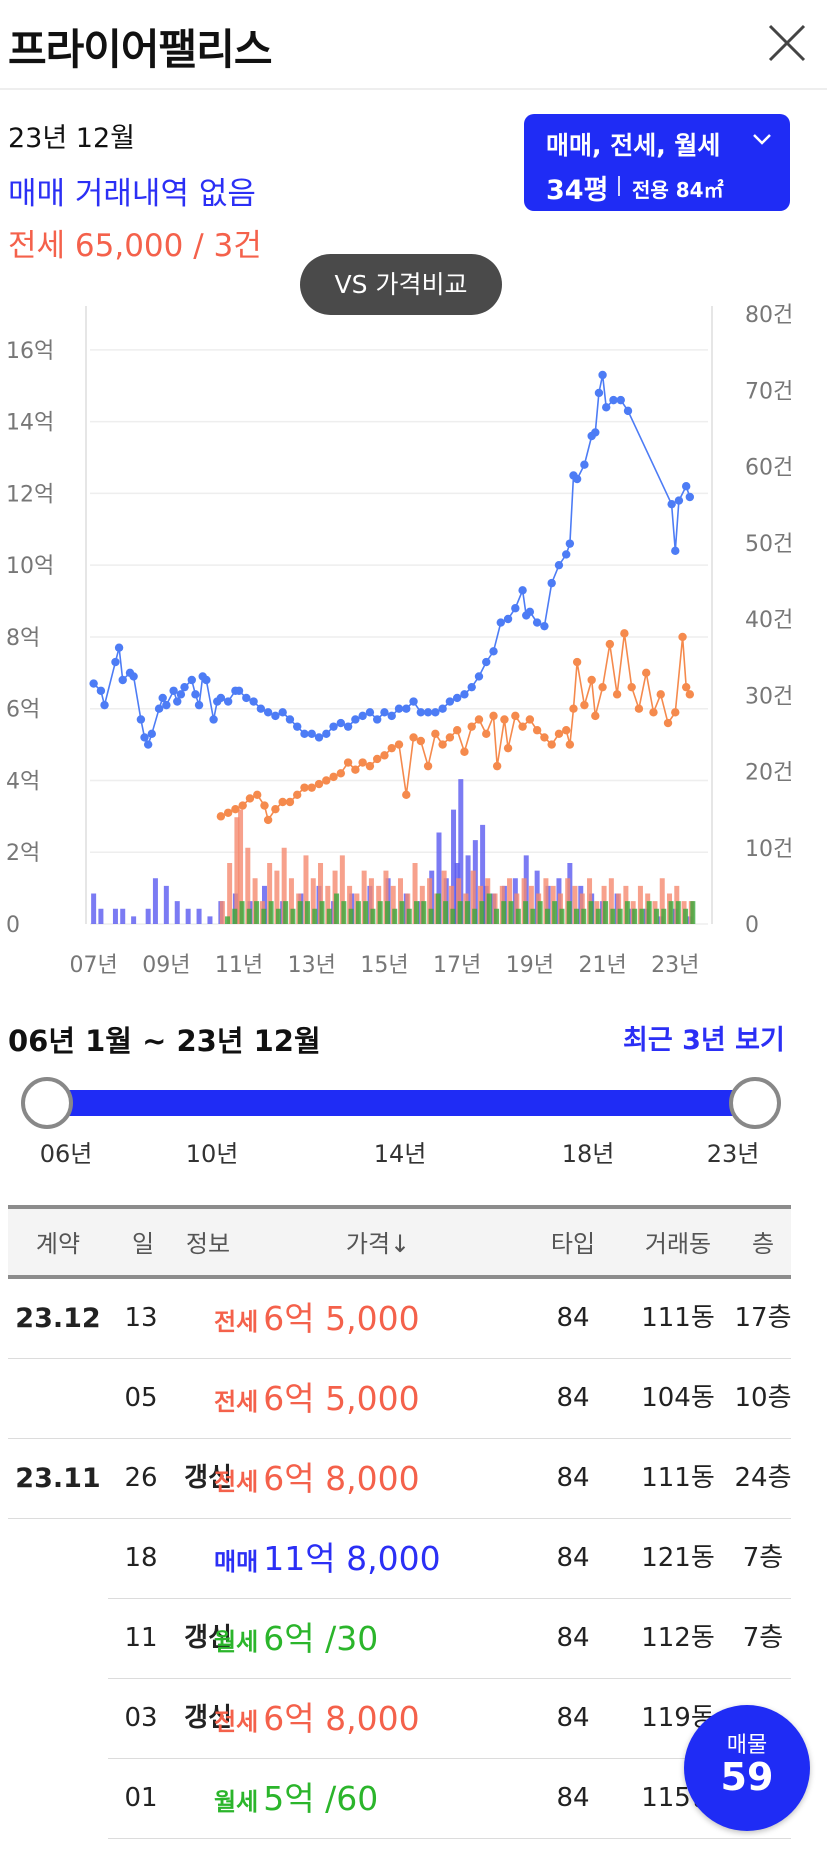 The width and height of the screenshot is (827, 1850). Describe the element at coordinates (588, 1154) in the screenshot. I see `slider-tick-label: 18년` at that location.